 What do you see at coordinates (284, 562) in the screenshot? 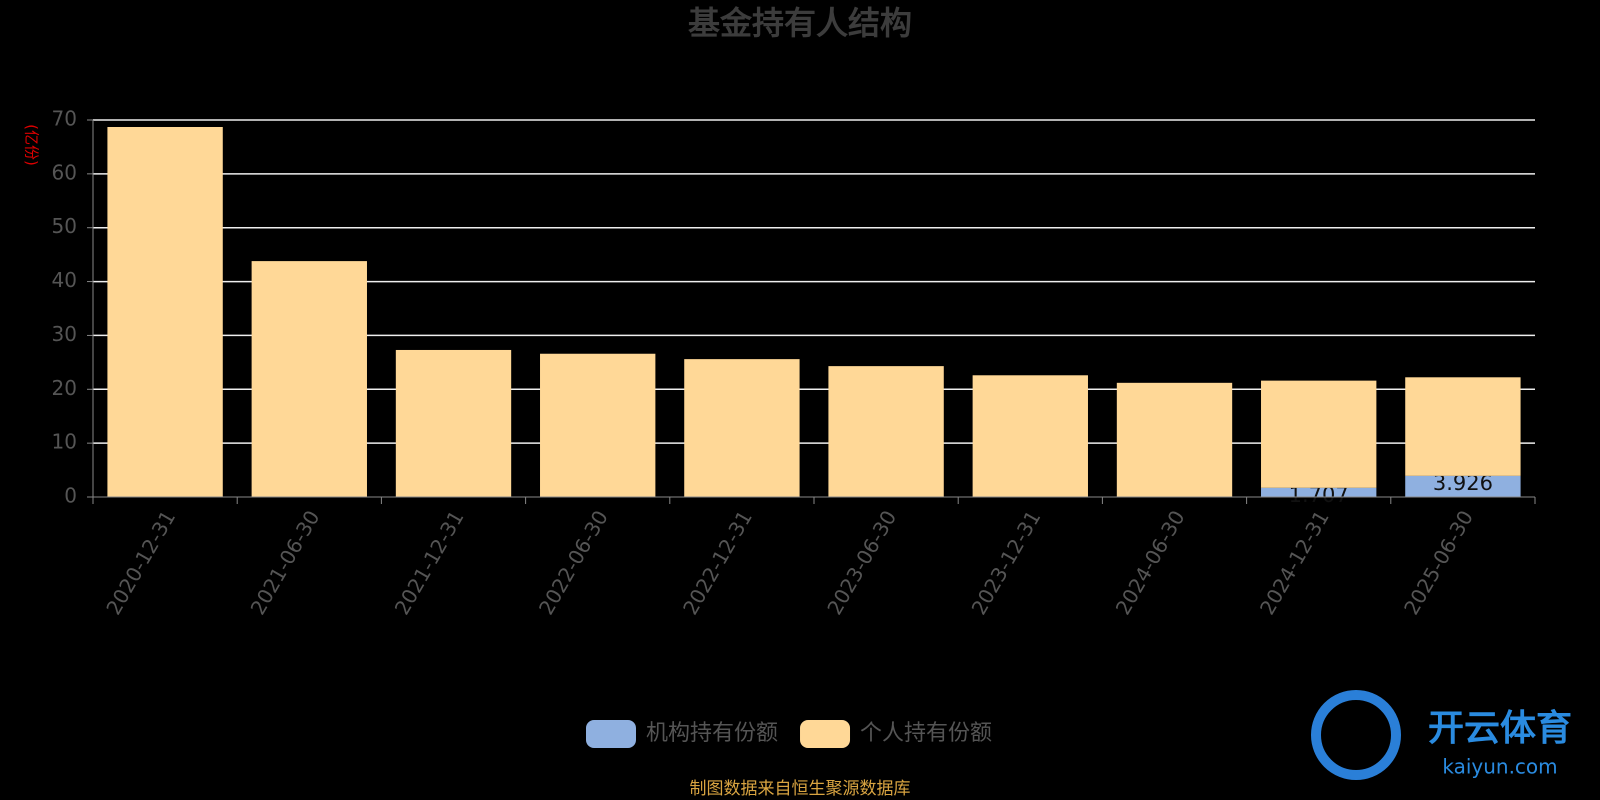
I see `x-tick-label: 2021-06-30` at bounding box center [284, 562].